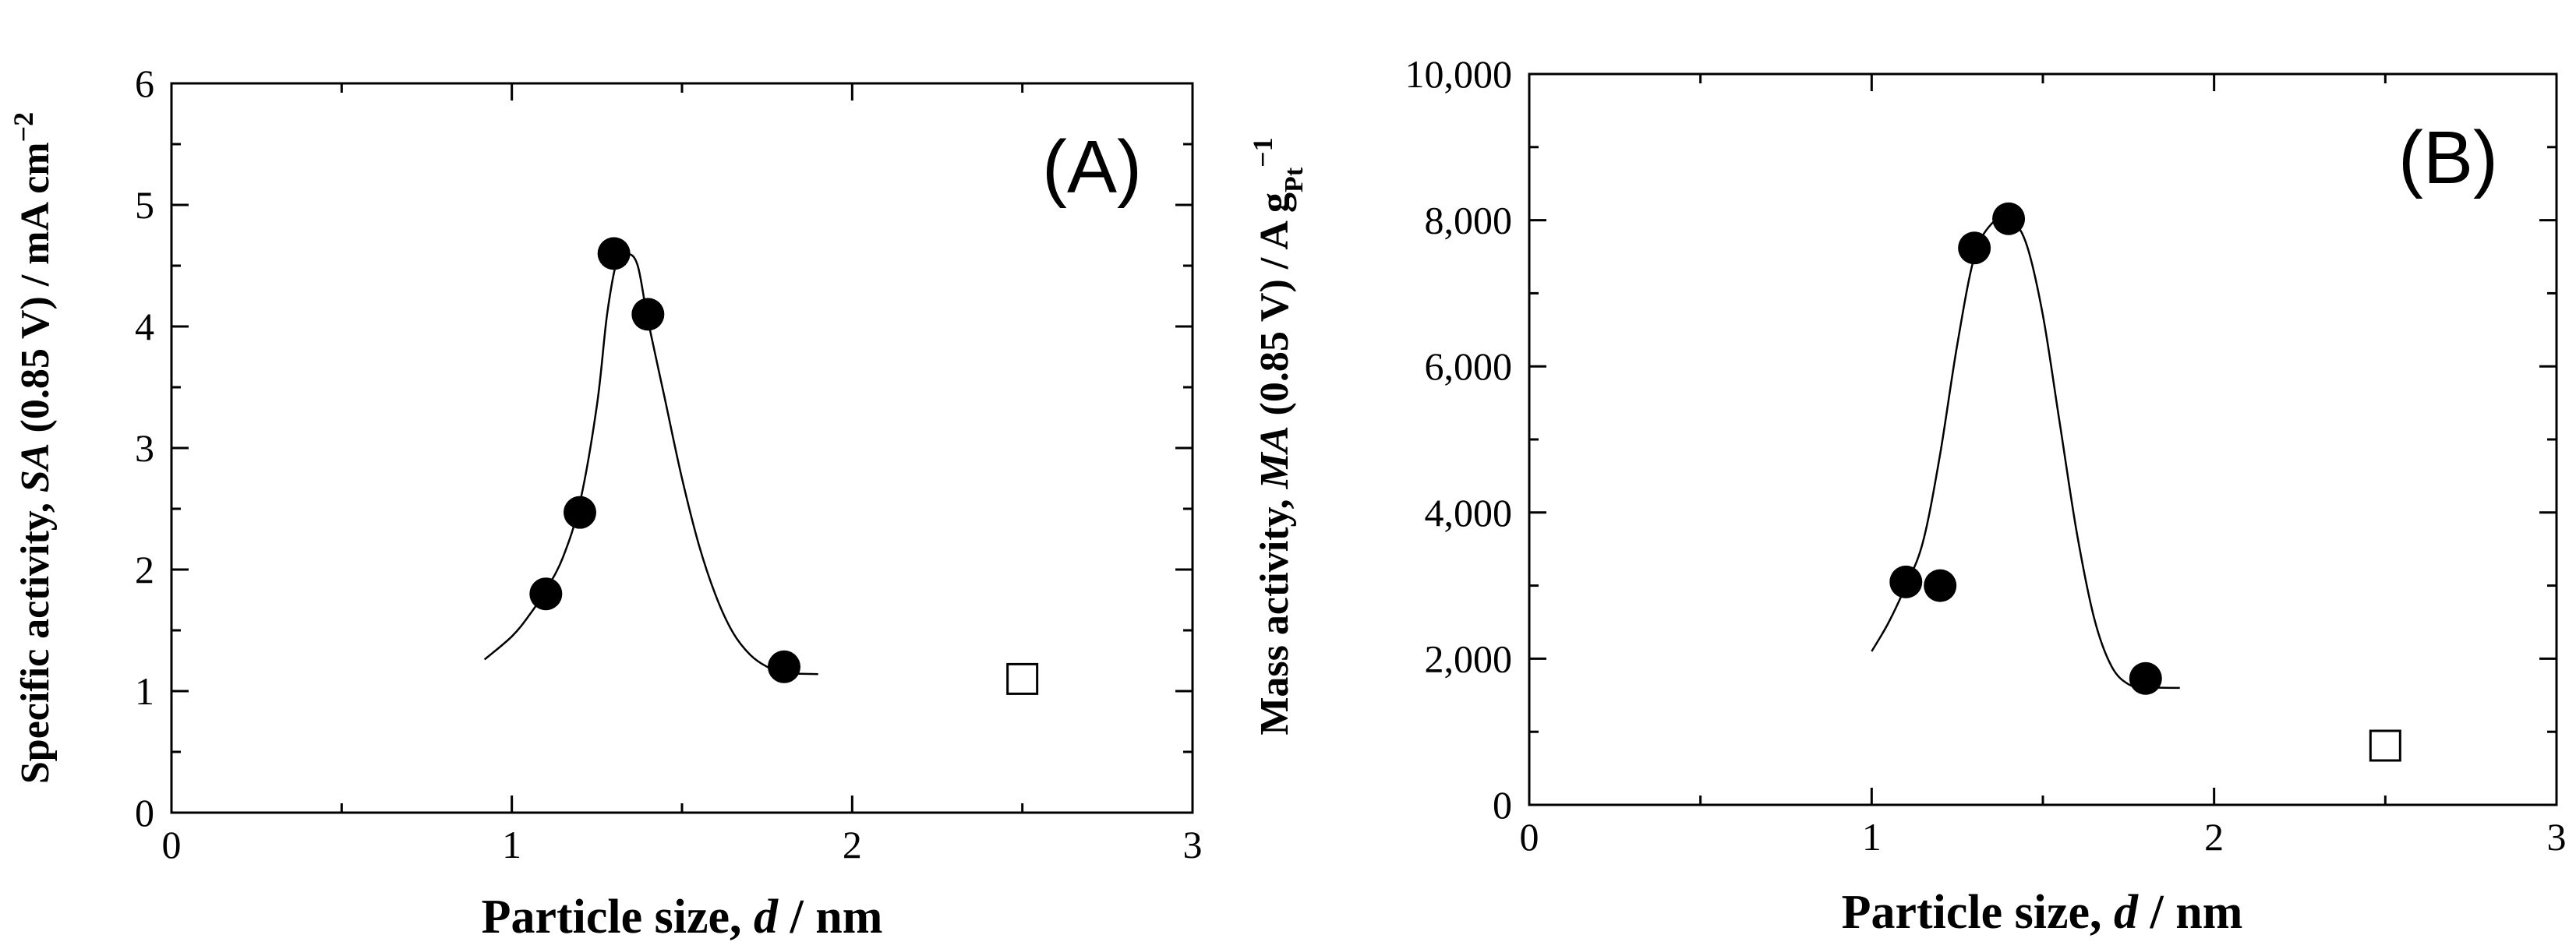 This screenshot has width=2576, height=949. I want to click on y-tick-label: 3, so click(144, 448).